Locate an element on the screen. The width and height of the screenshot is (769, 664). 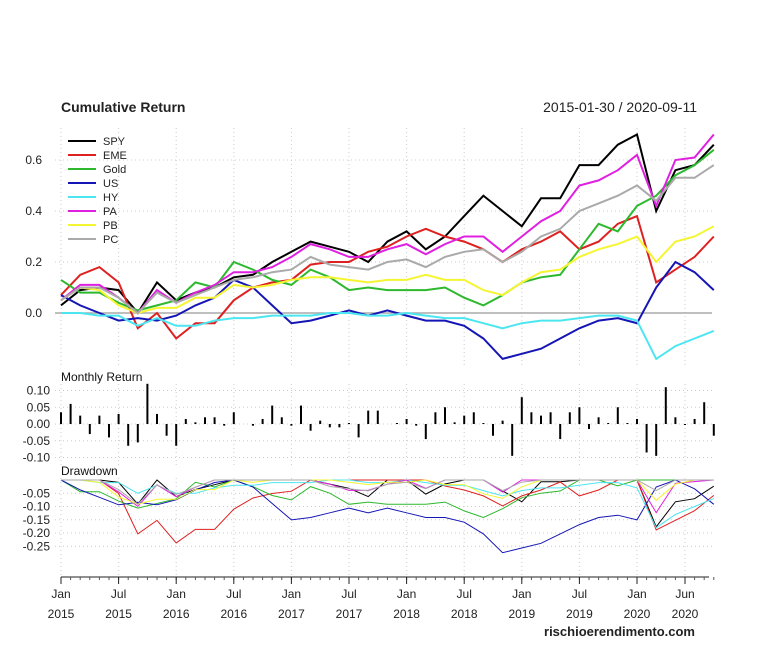
y-tick-label: -0.25 is located at coordinates (37, 546).